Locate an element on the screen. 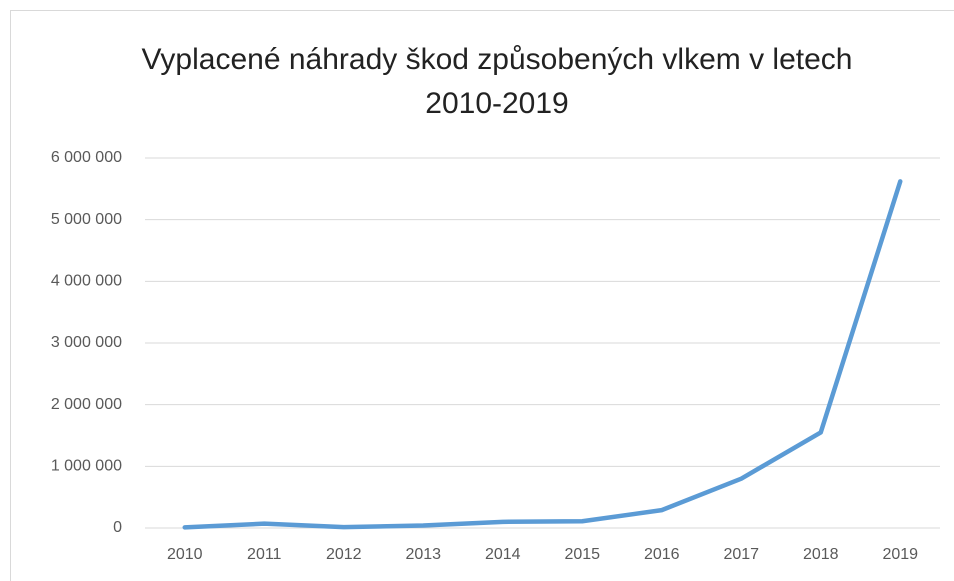  x-tick-label: 2011 is located at coordinates (264, 554).